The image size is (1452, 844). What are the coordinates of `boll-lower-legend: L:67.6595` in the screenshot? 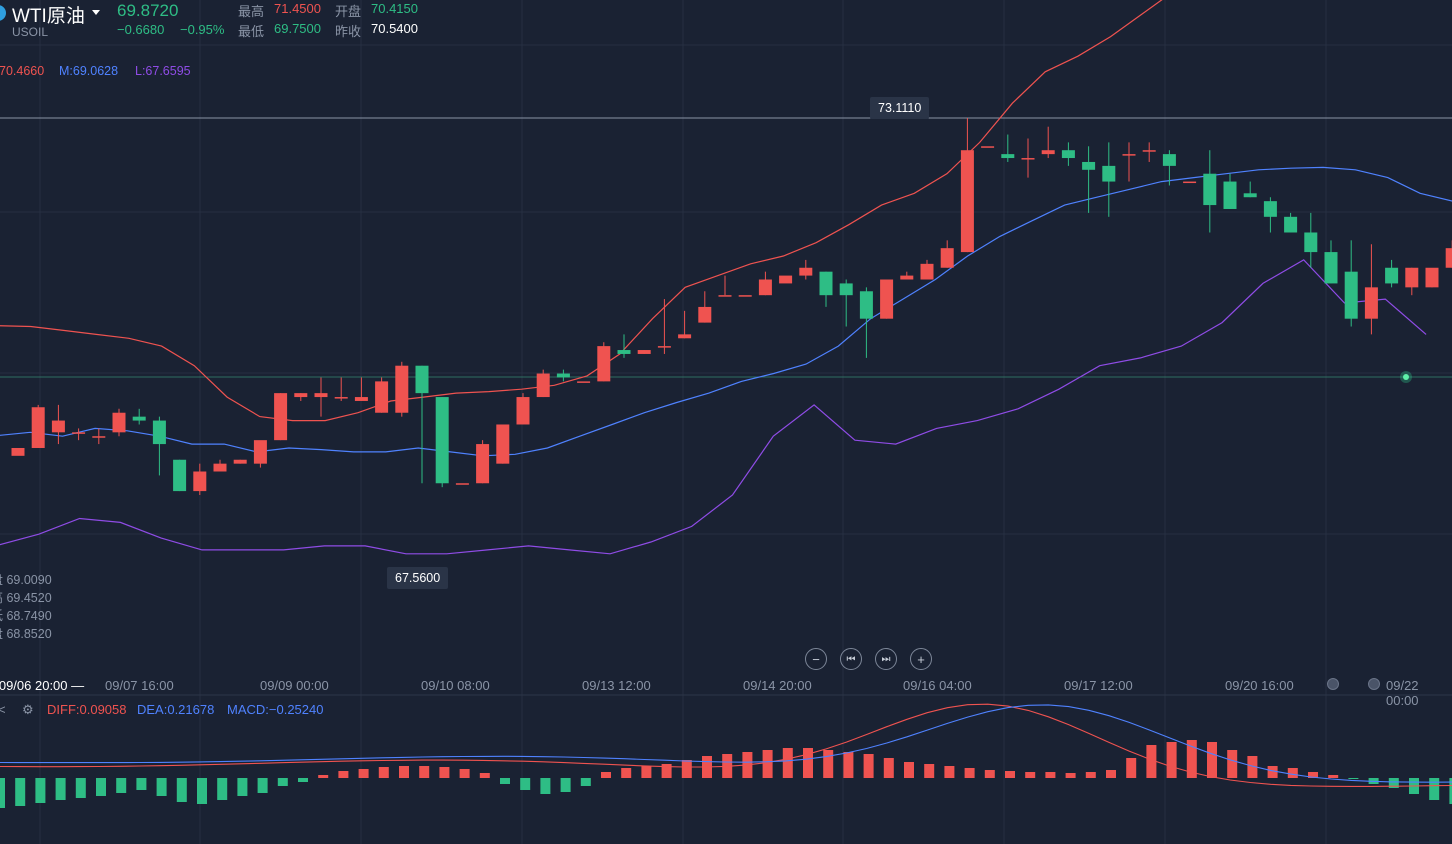 It's located at (163, 71).